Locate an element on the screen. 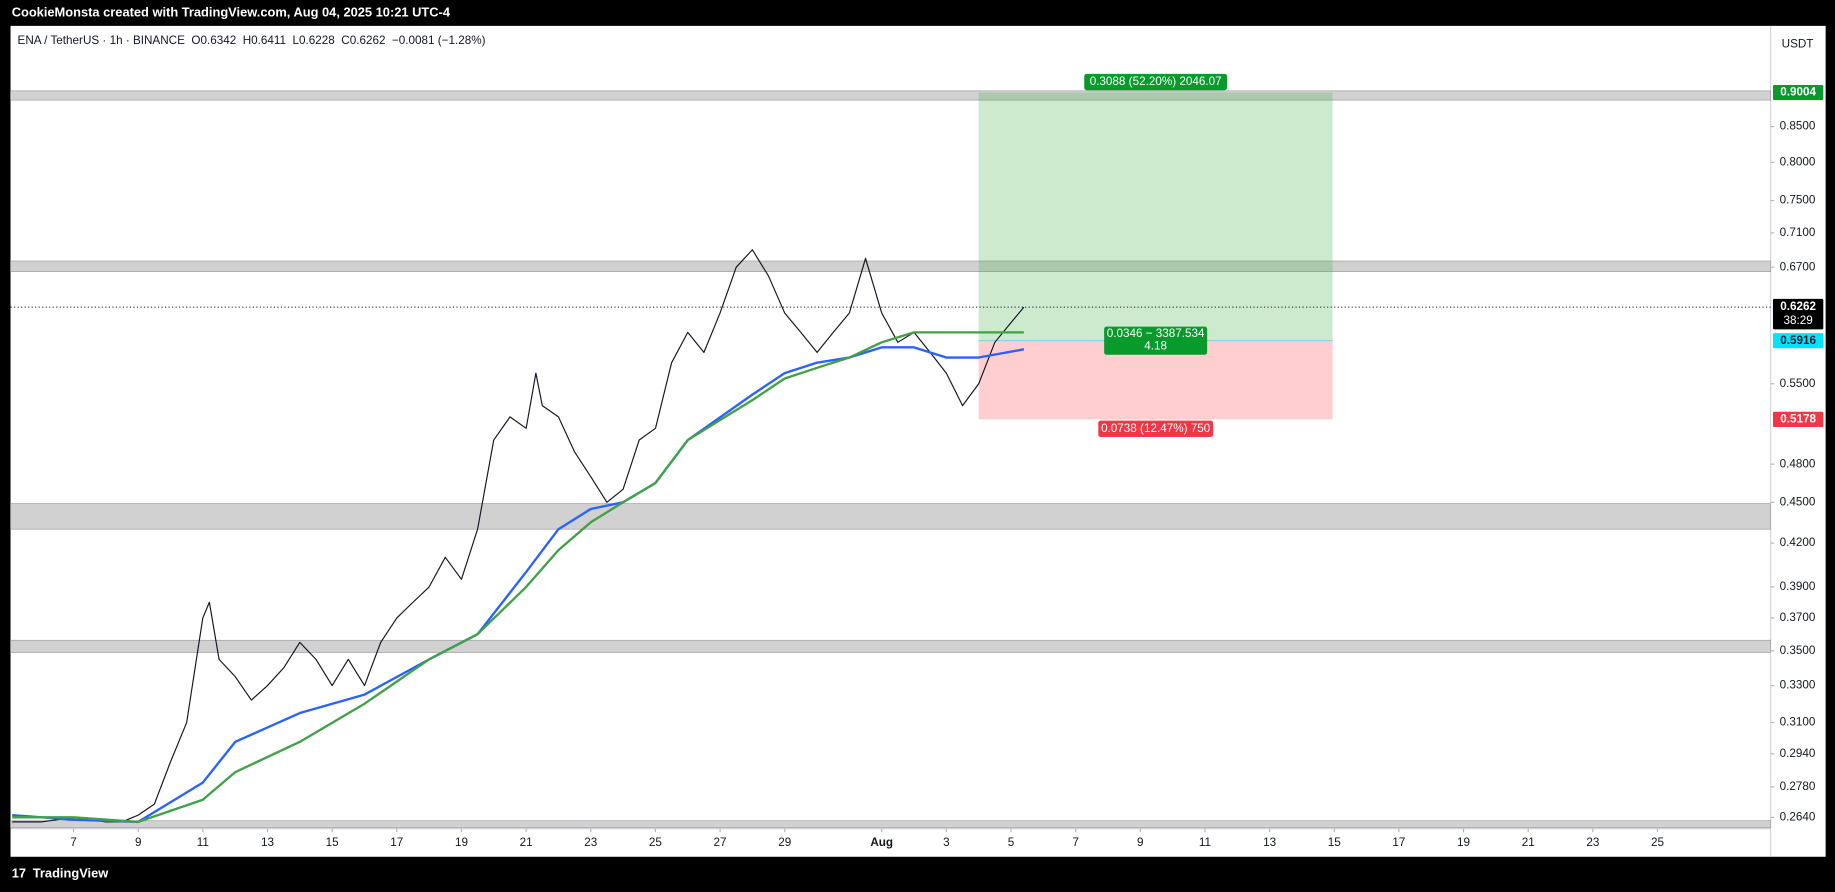 This screenshot has height=892, width=1835. y-tick-label: 0.2640 is located at coordinates (1798, 816).